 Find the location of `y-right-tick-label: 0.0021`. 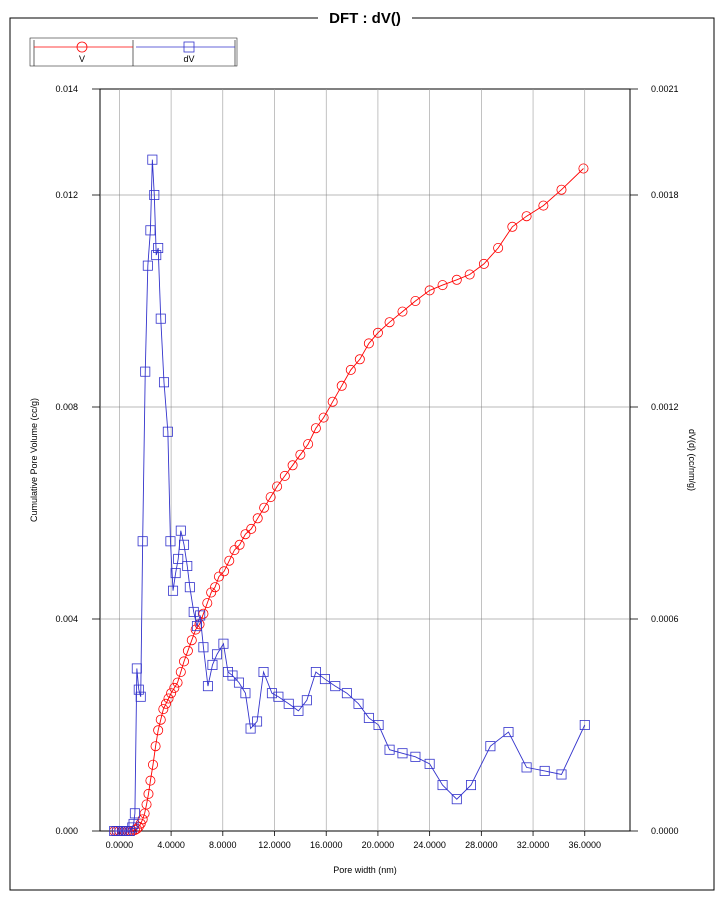

y-right-tick-label: 0.0021 is located at coordinates (665, 89).